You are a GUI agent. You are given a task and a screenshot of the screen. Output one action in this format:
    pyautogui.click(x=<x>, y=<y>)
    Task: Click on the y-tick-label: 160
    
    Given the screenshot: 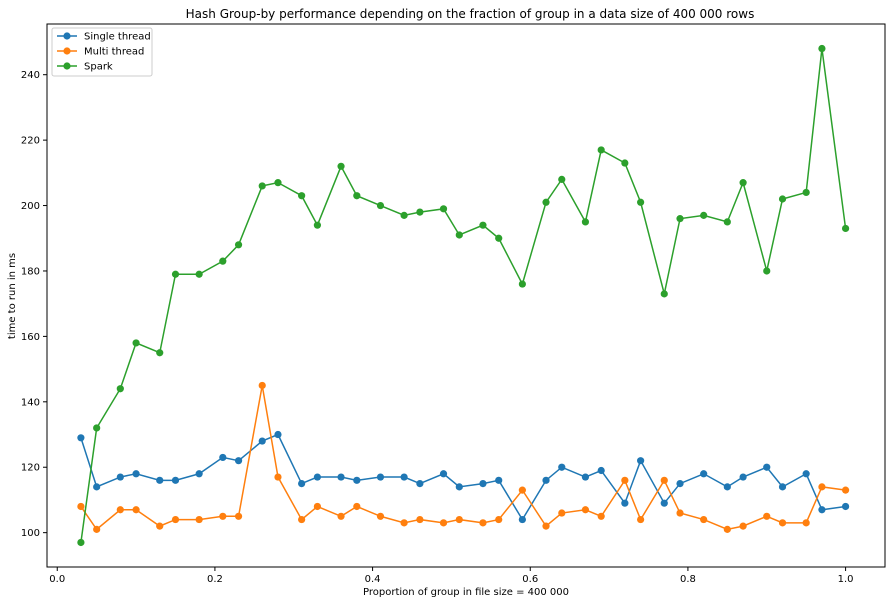 What is the action you would take?
    pyautogui.click(x=30, y=337)
    